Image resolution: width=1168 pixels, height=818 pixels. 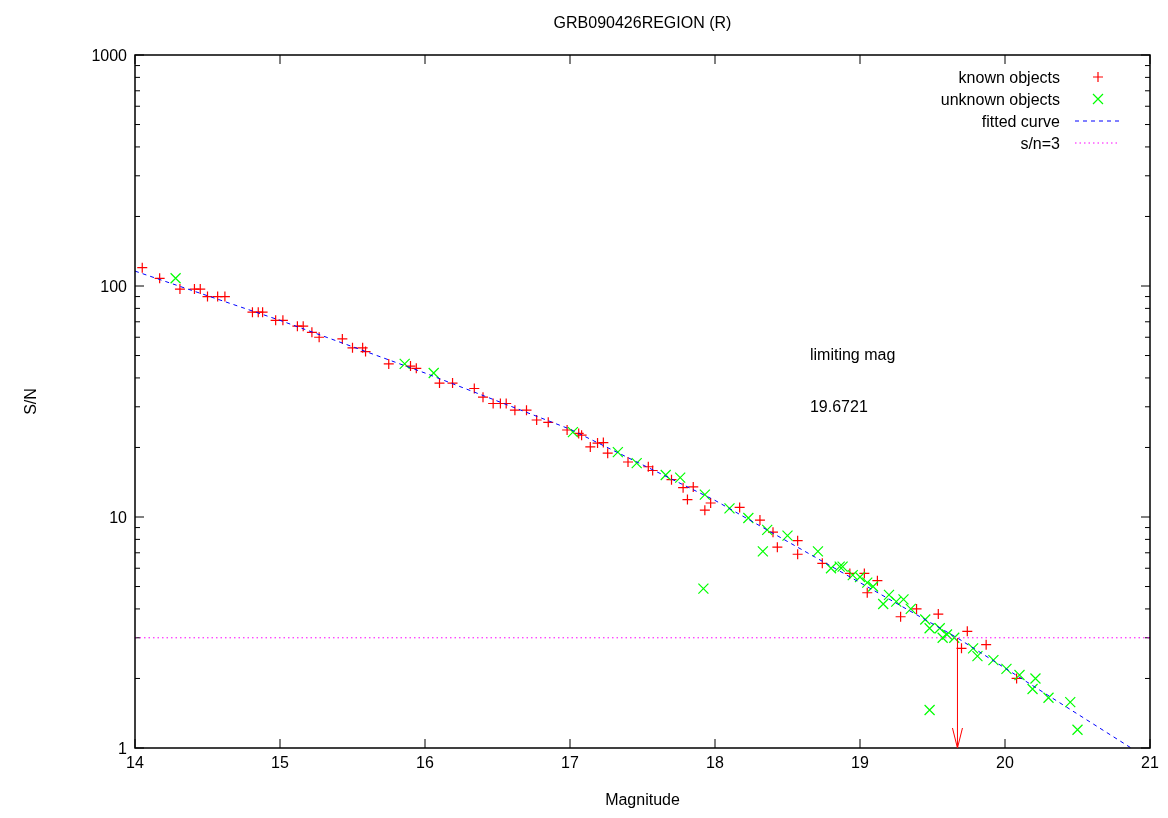 I want to click on annotation: 19.6721, so click(x=838, y=406).